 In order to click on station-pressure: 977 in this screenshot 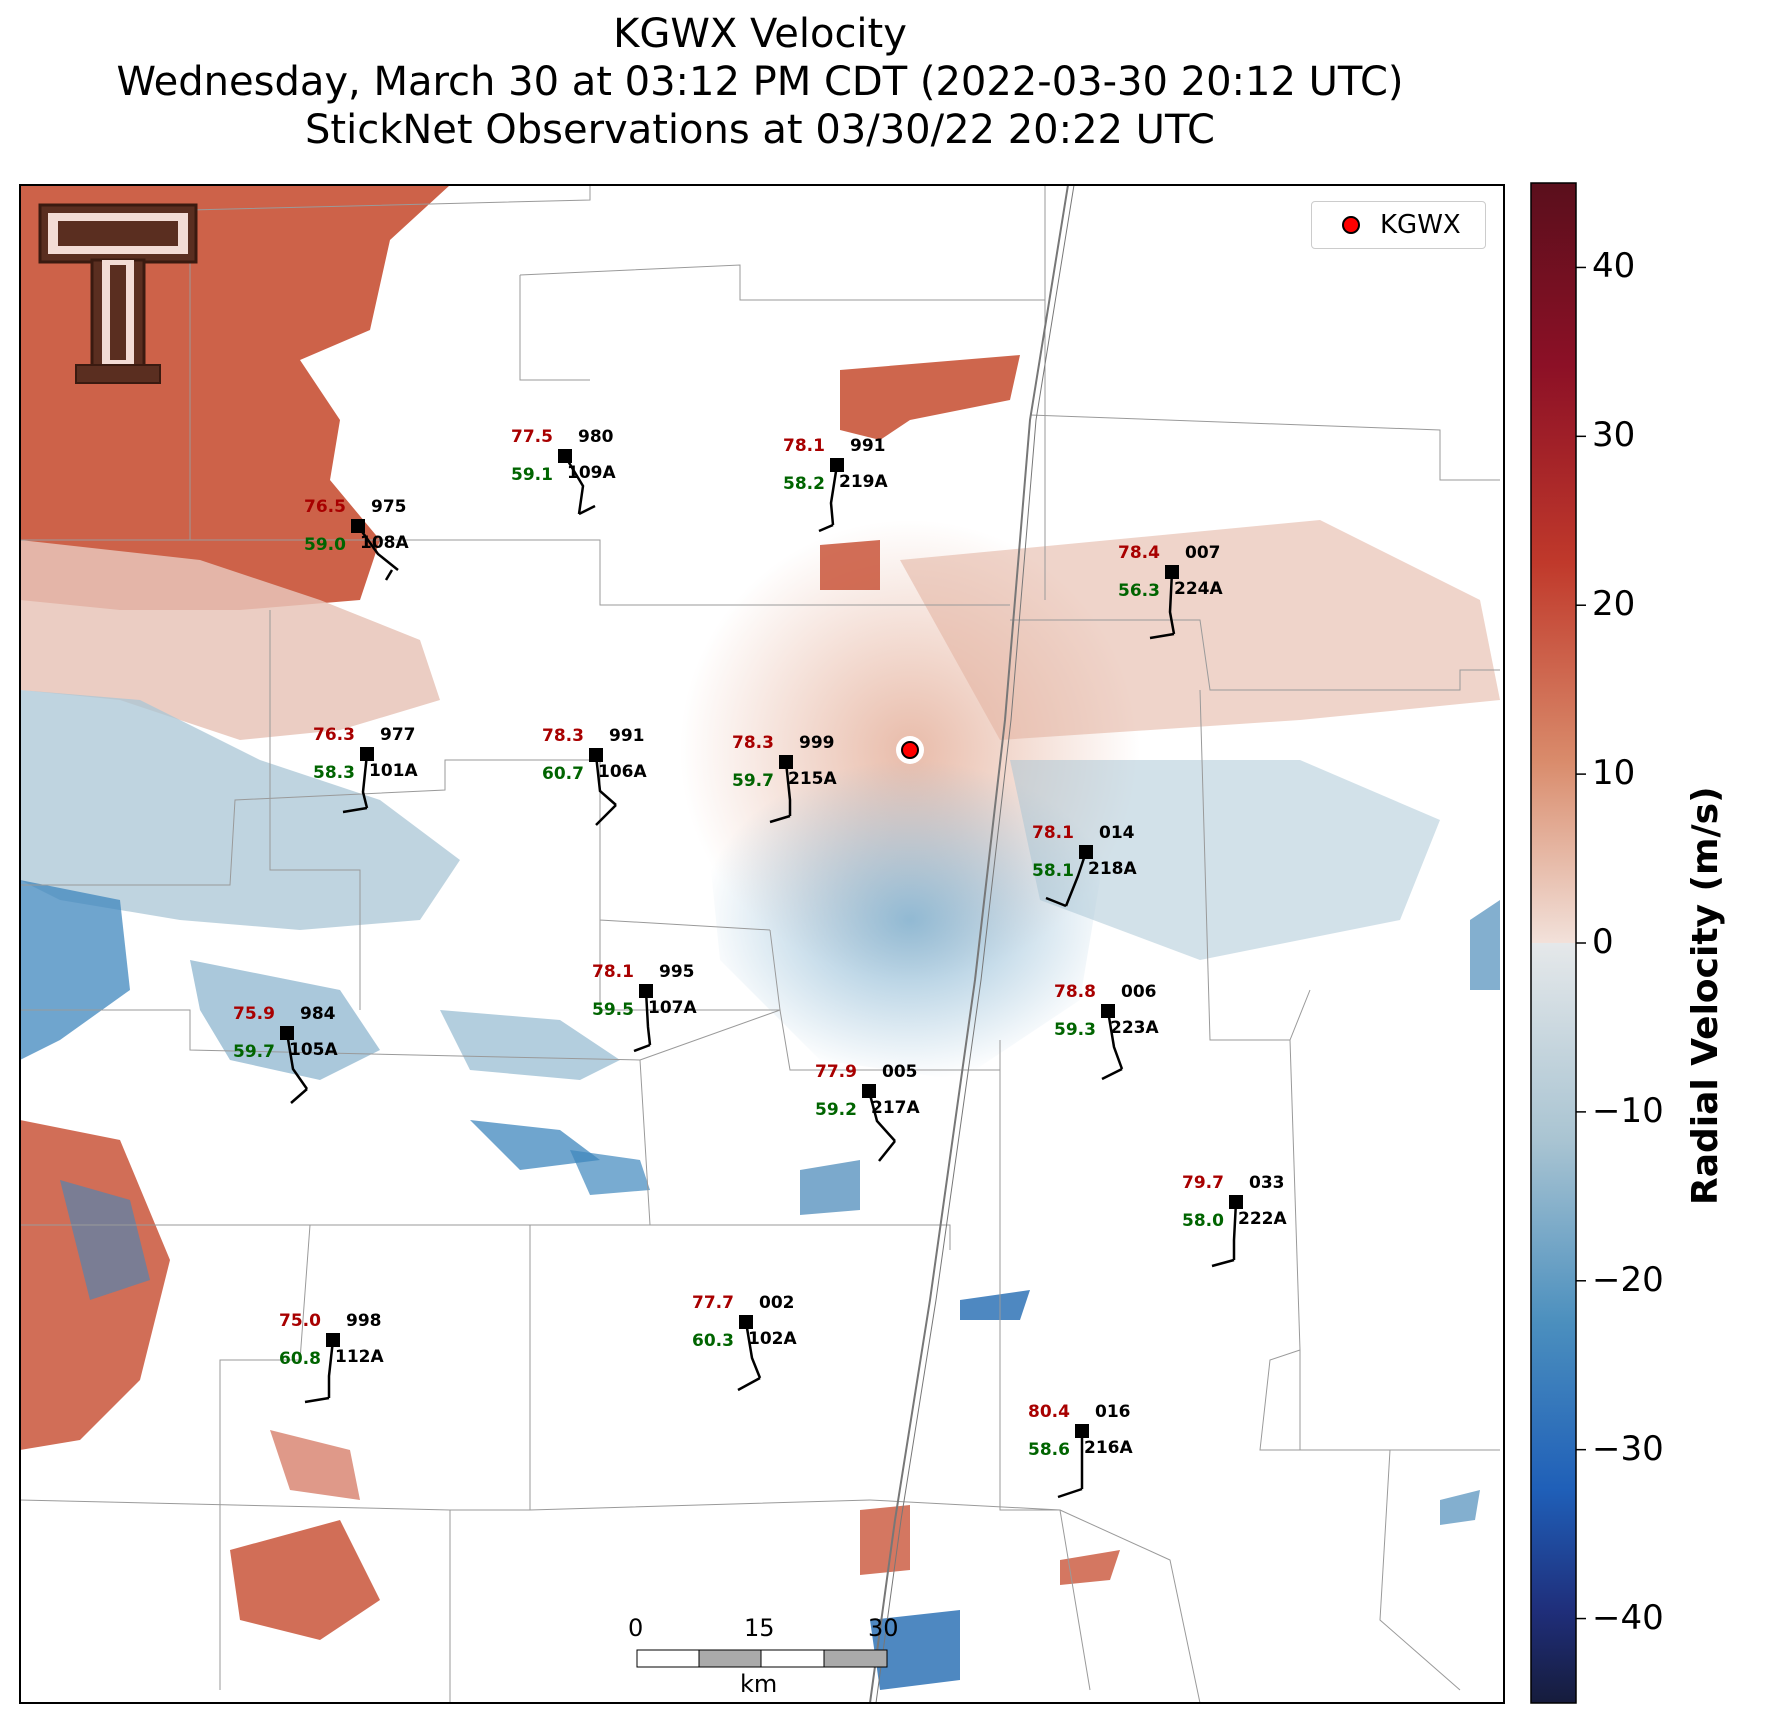, I will do `click(398, 735)`.